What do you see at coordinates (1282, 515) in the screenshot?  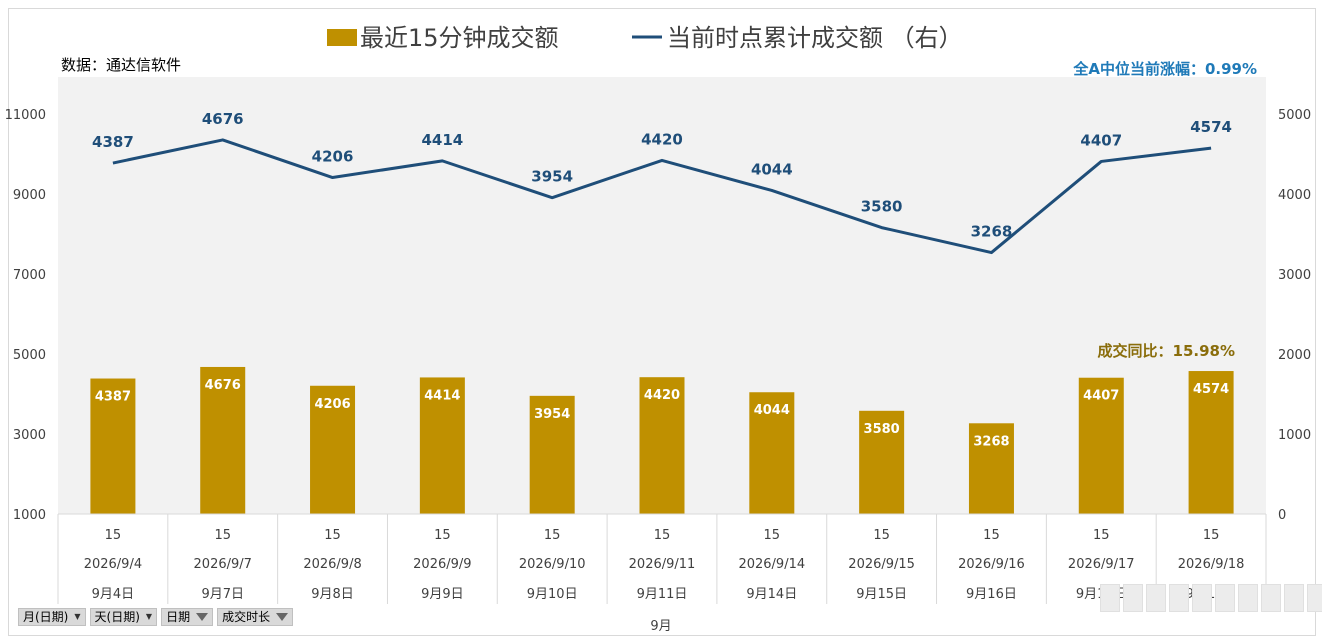 I see `right-tick-label: 0` at bounding box center [1282, 515].